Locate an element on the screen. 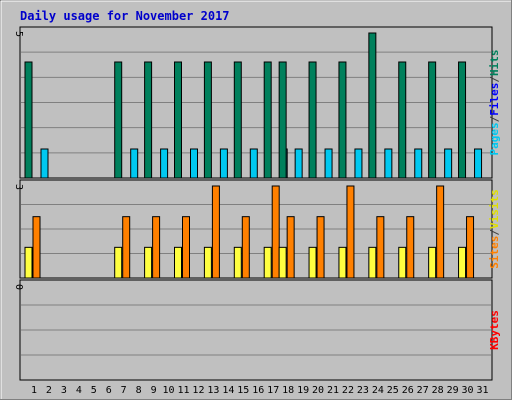 This screenshot has height=400, width=512. right-label-part: Sites is located at coordinates (494, 252).